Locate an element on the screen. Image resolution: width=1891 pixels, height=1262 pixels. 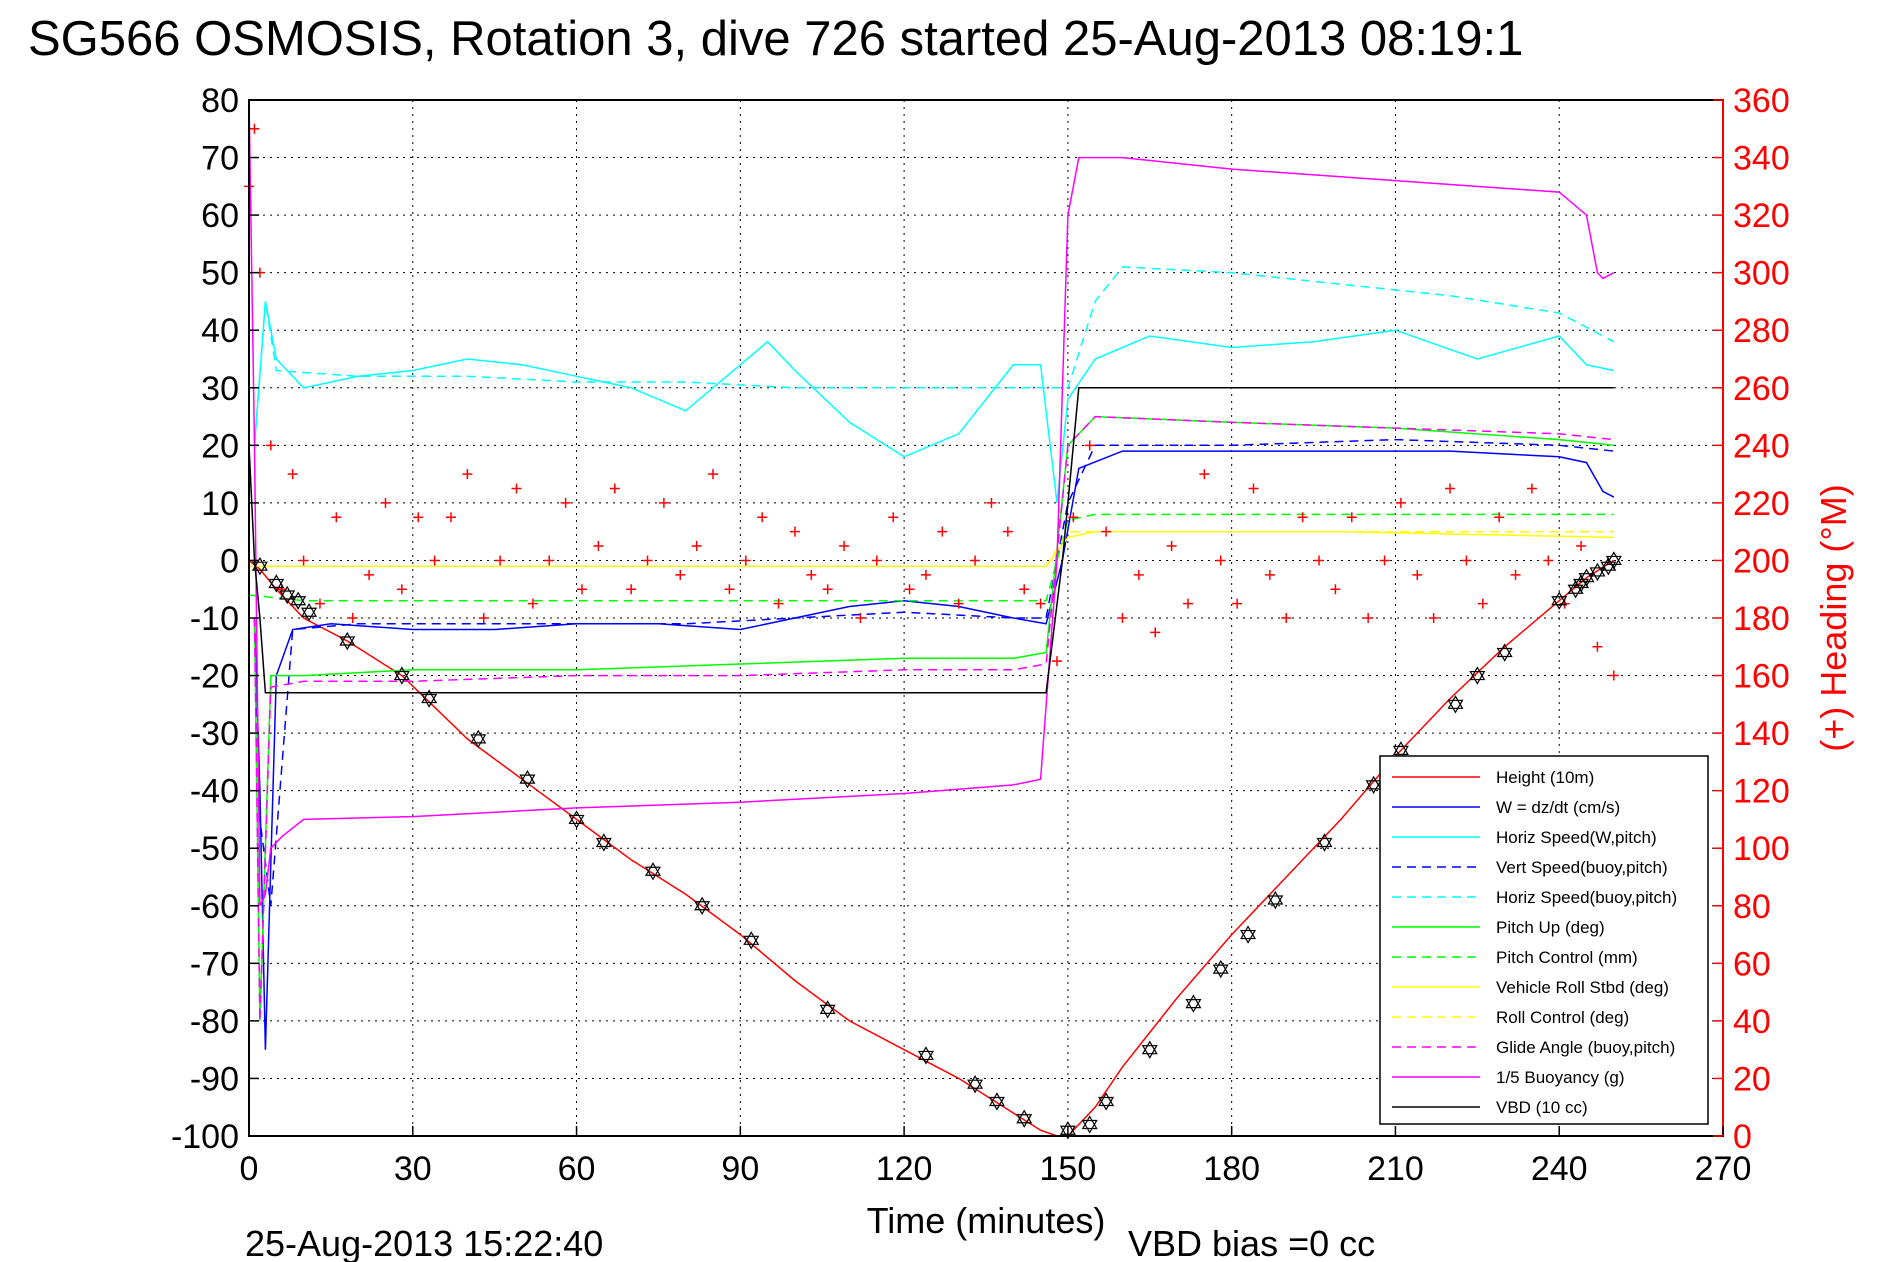
right-axis-label: (+) Heading (°M) is located at coordinates (1833, 617).